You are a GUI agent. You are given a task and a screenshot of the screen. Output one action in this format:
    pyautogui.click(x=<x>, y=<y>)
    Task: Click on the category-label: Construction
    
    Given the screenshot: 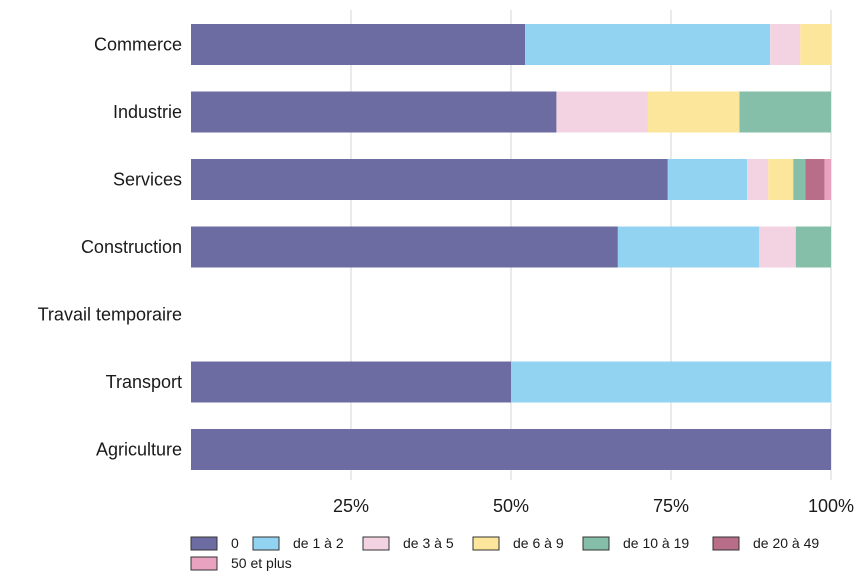 What is the action you would take?
    pyautogui.click(x=131, y=247)
    